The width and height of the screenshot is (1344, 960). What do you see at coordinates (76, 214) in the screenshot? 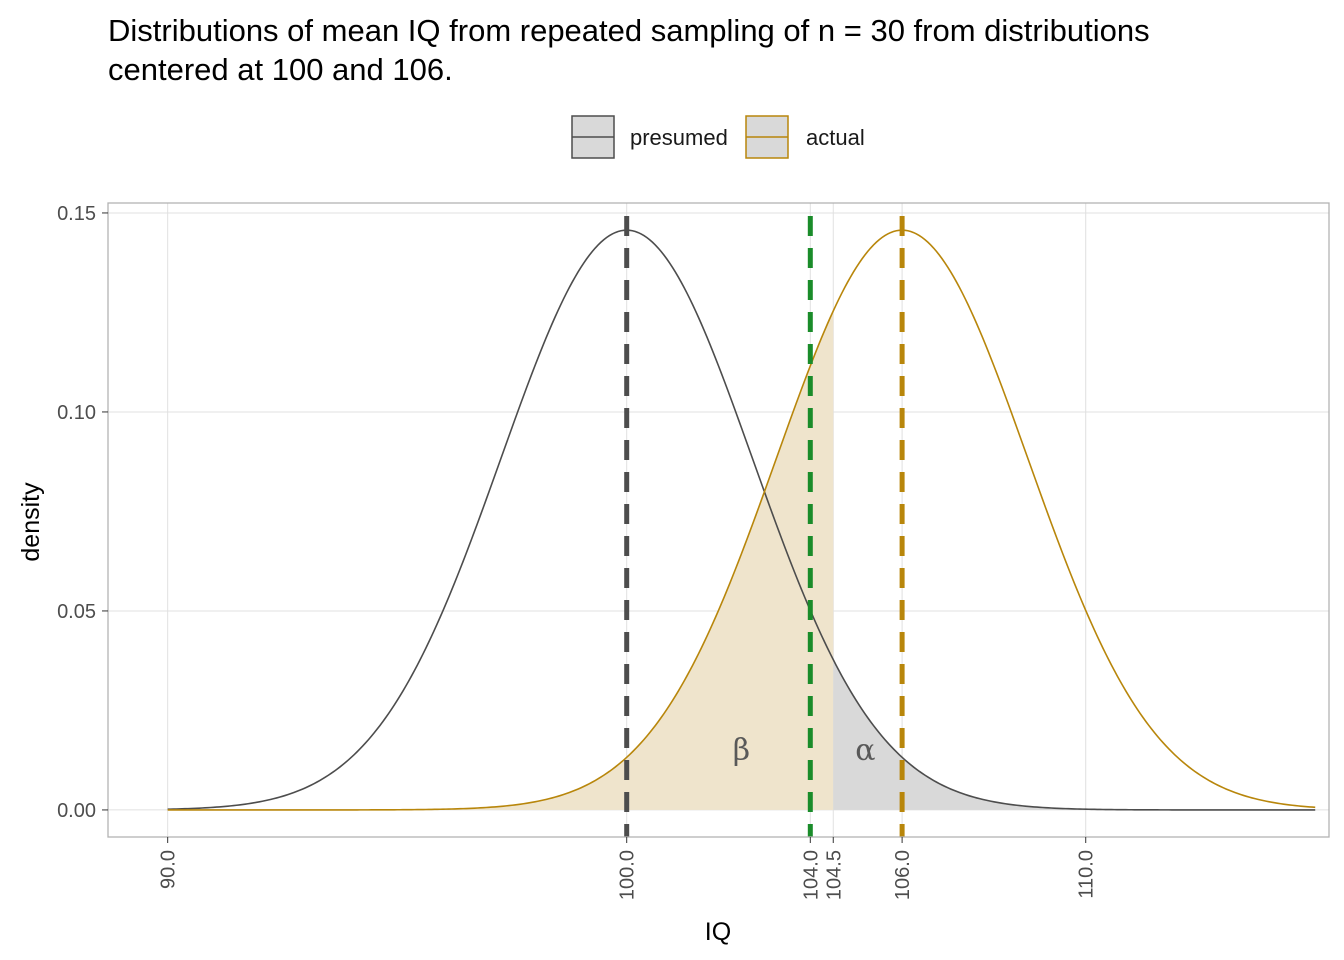
I see `y-tick-label-3: 0.15` at bounding box center [76, 214].